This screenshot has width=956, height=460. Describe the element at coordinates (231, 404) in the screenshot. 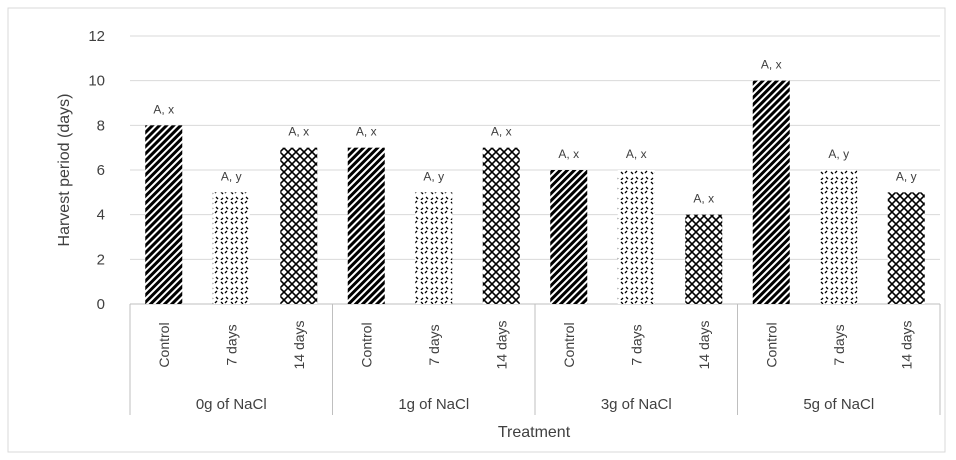

I see `x-group-label: 0g of NaCl` at that location.